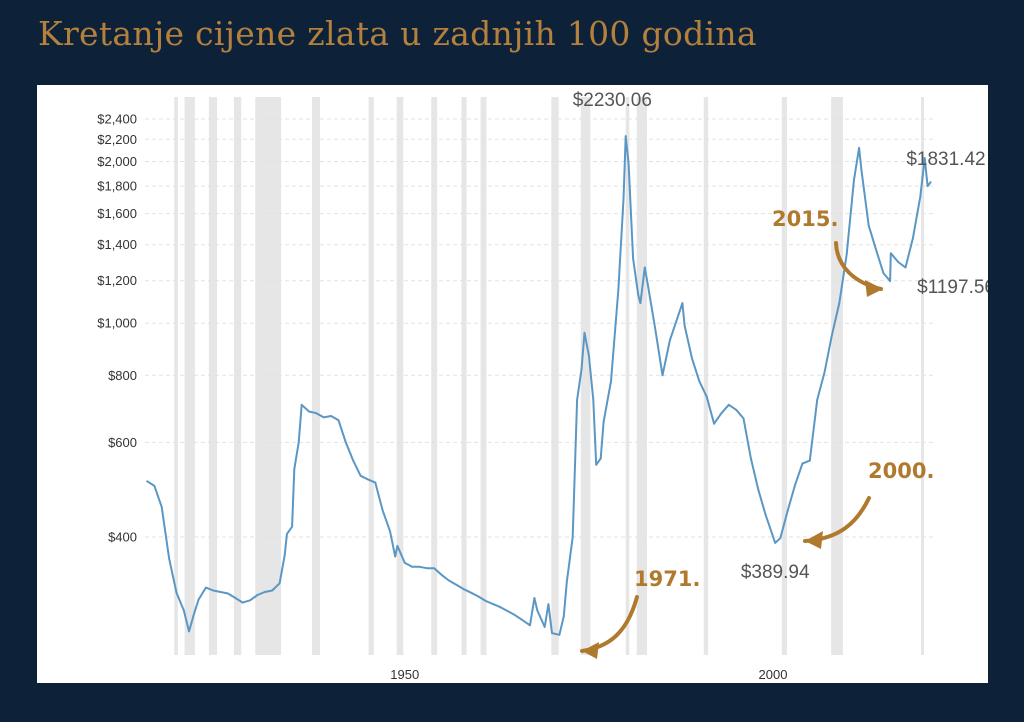 The image size is (1024, 722). I want to click on price-annotation: $1831.42, so click(945, 159).